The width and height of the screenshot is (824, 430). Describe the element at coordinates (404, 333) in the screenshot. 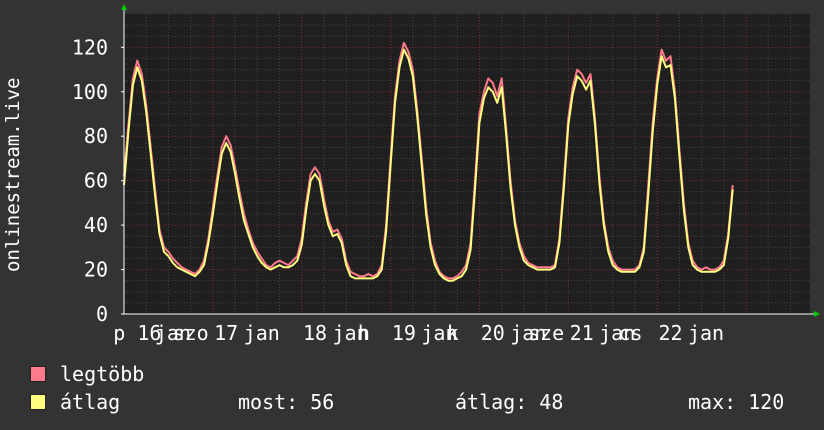

I see `x-tick-label: 19` at that location.